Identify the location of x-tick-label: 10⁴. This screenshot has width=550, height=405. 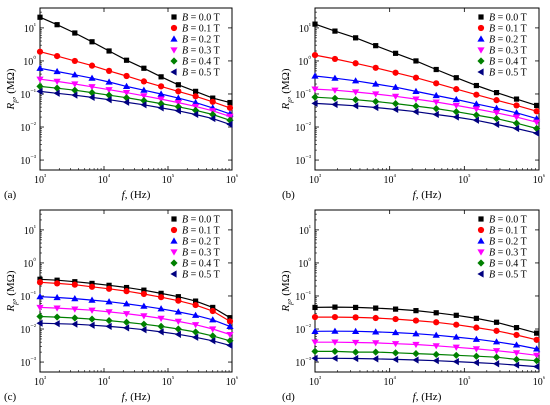
(104, 179).